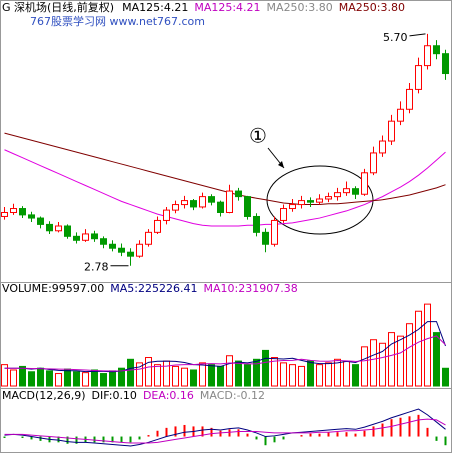 The width and height of the screenshot is (452, 453). Describe the element at coordinates (258, 136) in the screenshot. I see `circle-label: ①` at that location.